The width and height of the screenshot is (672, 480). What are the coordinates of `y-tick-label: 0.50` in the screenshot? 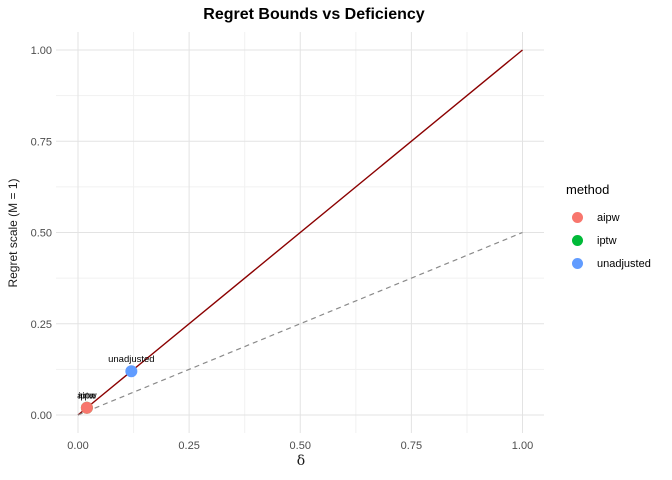 It's located at (41, 234).